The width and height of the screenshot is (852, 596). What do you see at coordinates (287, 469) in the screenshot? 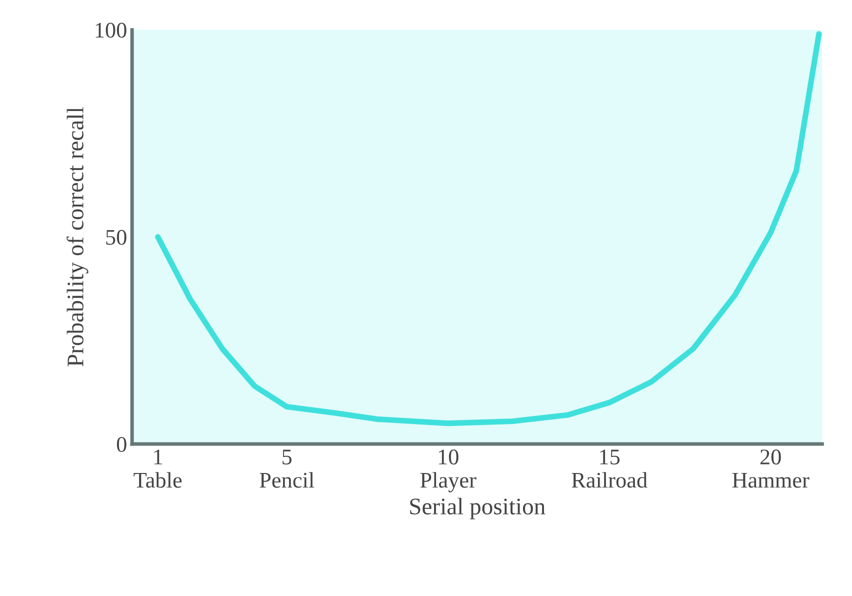
I see `x-tick-label: 5 Pencil` at bounding box center [287, 469].